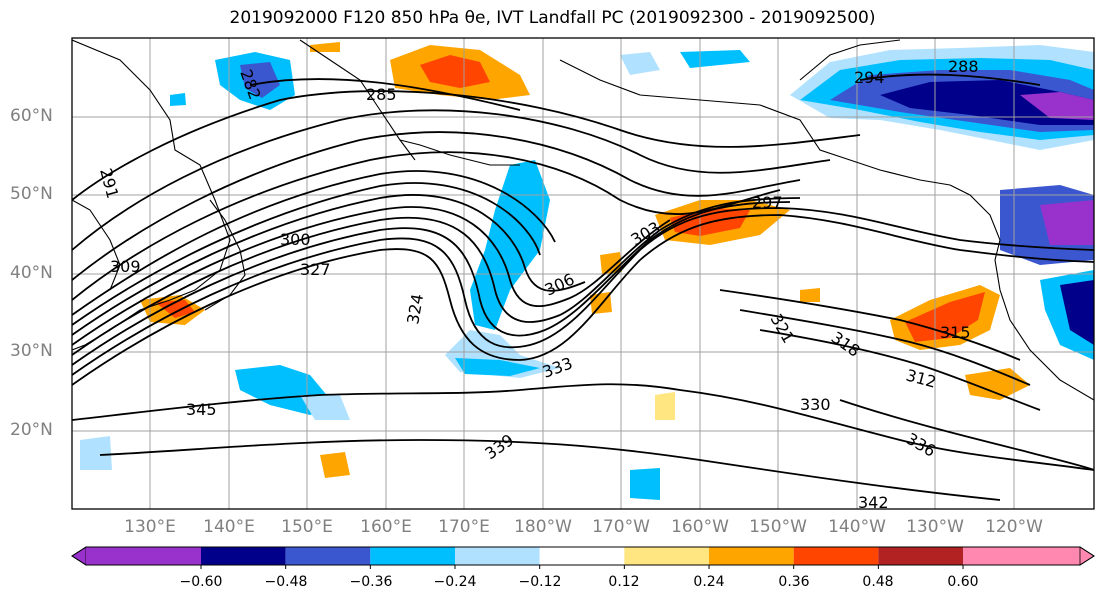 The width and height of the screenshot is (1105, 603). What do you see at coordinates (873, 502) in the screenshot?
I see `contour-label-342: 342` at bounding box center [873, 502].